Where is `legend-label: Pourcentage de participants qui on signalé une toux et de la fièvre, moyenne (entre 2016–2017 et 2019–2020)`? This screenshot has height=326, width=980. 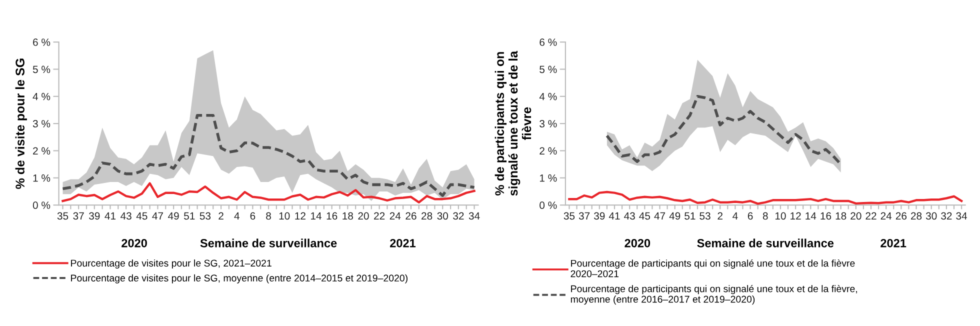
legend-label: Pourcentage de participants qui on signalé une toux et de la fièvre, moyenne (entre 2016–2017 et 2019–2020) is located at coordinates (713, 294).